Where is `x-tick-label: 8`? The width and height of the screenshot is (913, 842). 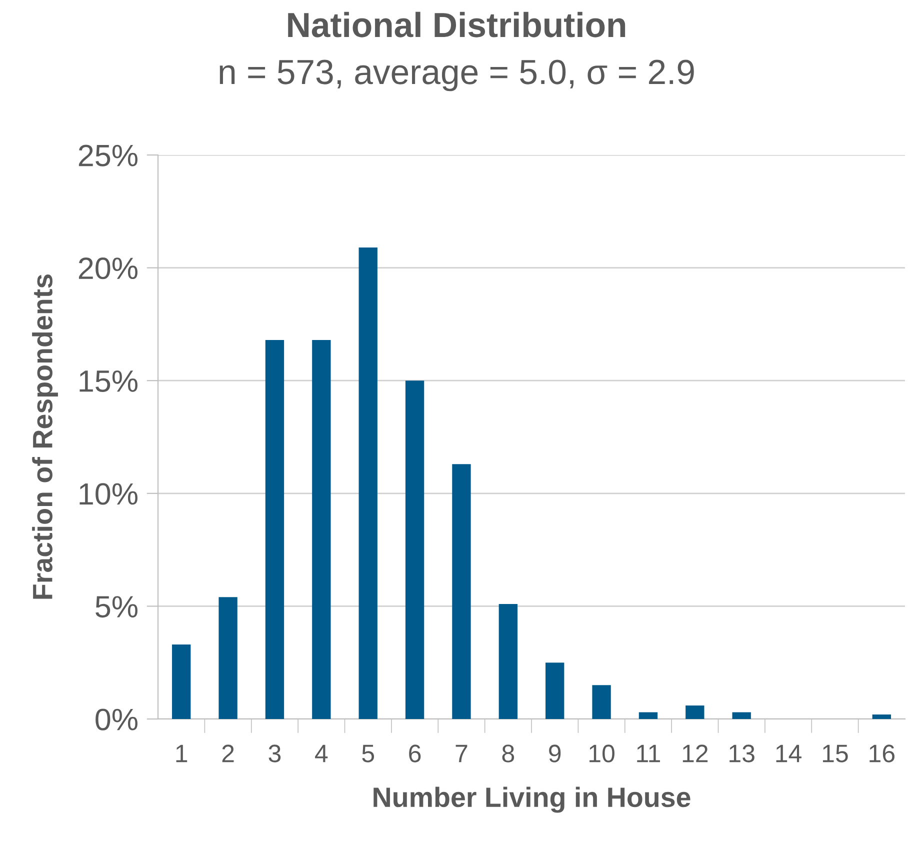
x-tick-label: 8 is located at coordinates (508, 753).